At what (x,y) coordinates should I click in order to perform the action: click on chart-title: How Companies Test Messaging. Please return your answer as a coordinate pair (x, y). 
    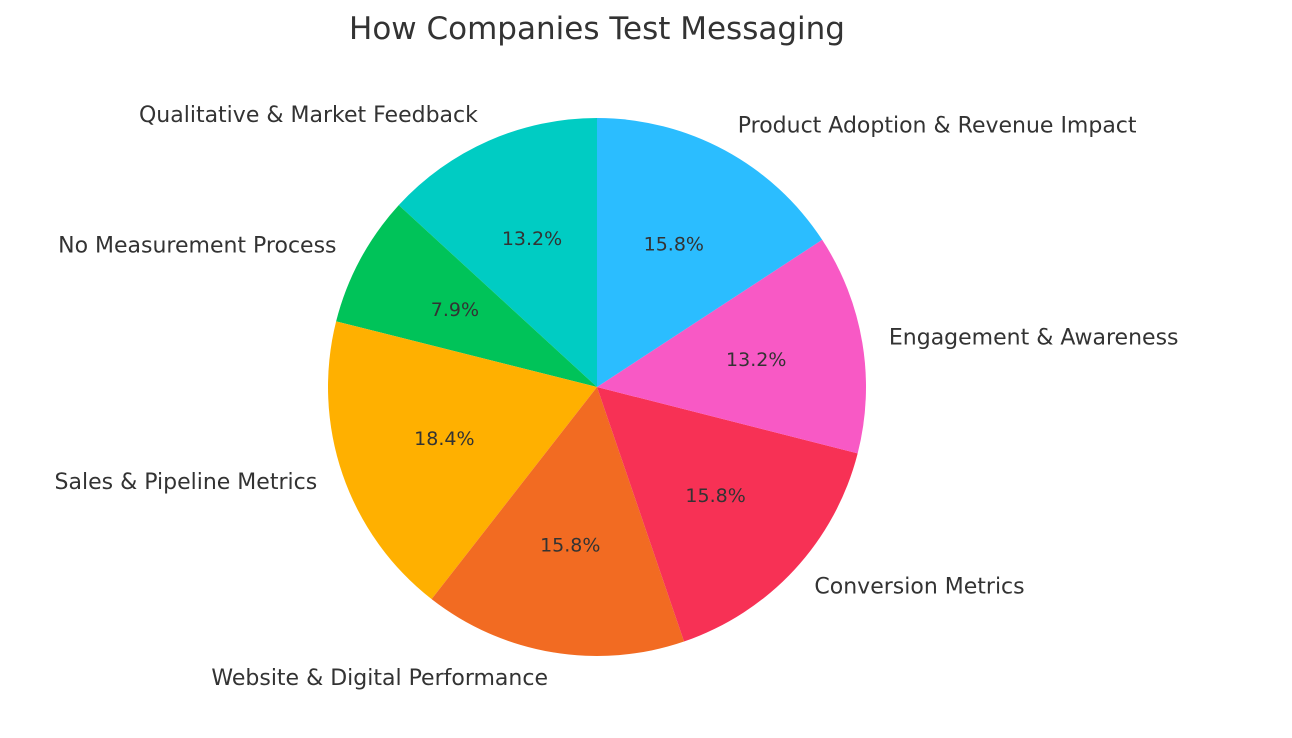
    Looking at the image, I should click on (597, 29).